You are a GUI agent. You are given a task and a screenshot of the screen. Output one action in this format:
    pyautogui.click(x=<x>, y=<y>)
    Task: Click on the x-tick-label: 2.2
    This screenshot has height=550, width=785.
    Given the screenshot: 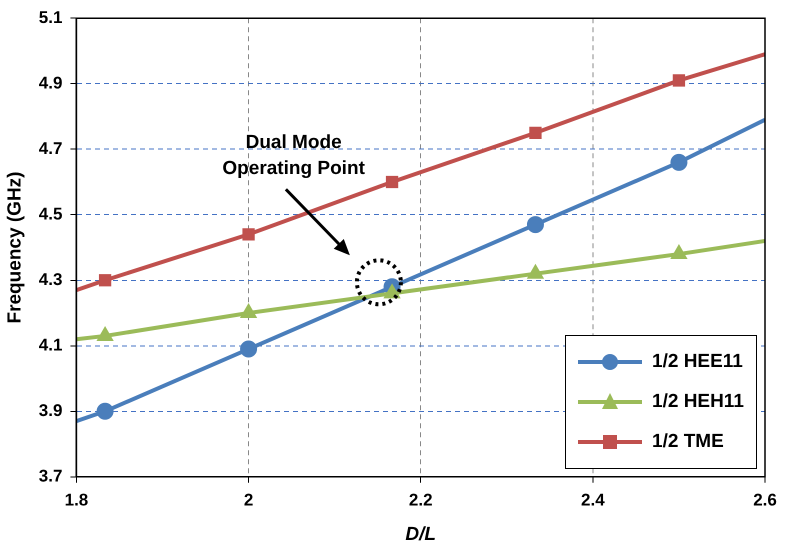 What is the action you would take?
    pyautogui.click(x=420, y=500)
    